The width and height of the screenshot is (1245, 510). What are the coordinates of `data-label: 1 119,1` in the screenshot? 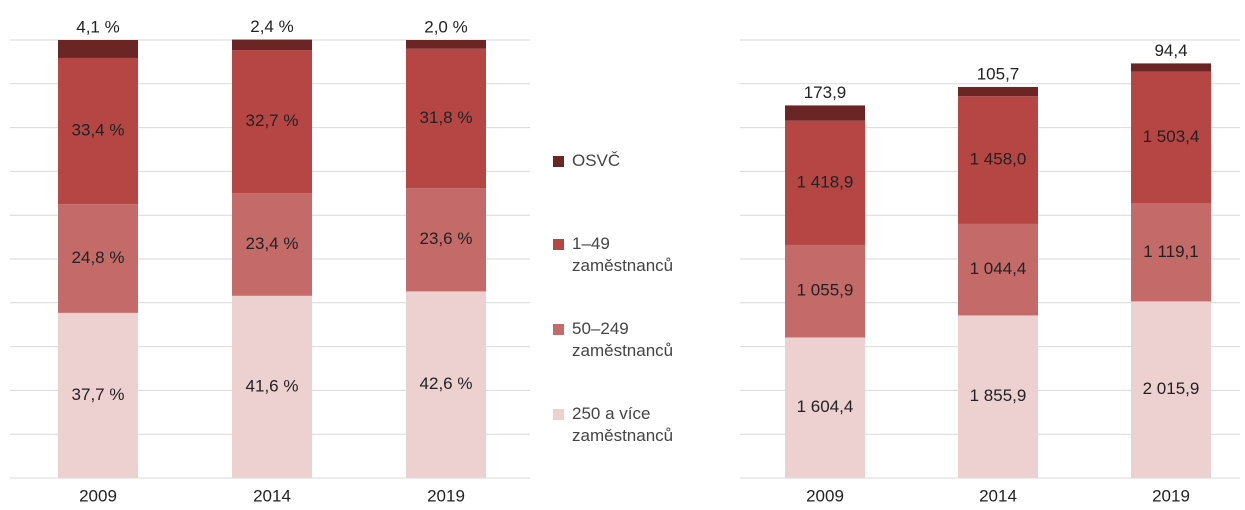 It's located at (1170, 251).